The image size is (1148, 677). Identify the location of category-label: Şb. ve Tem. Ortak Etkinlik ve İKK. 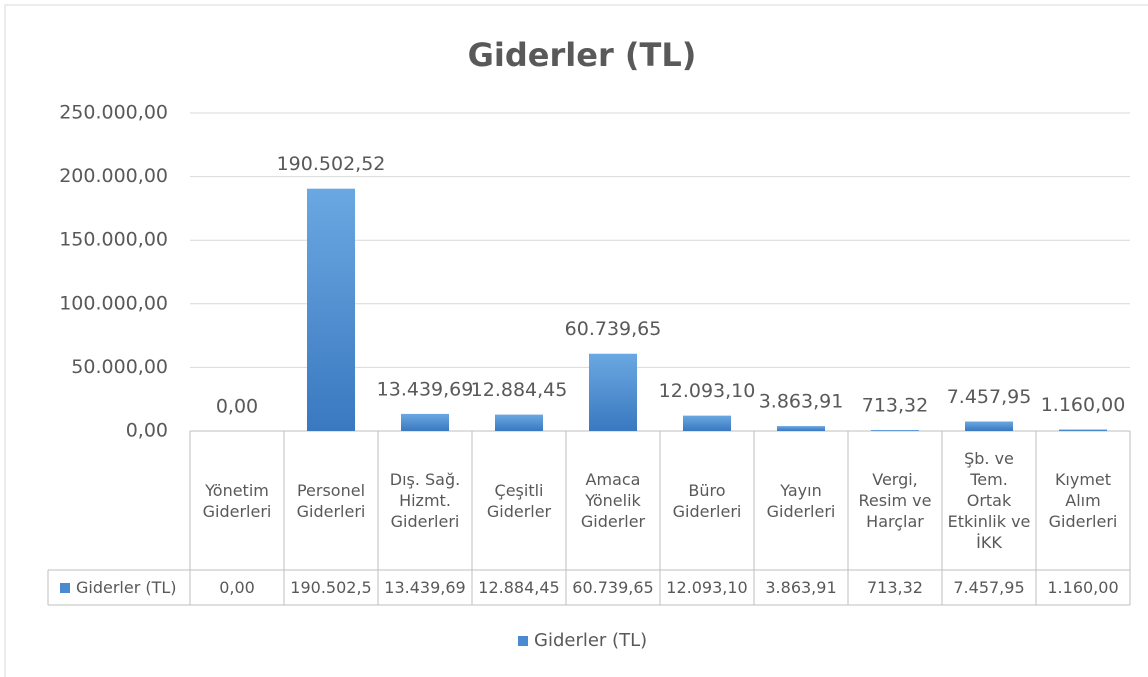
(989, 500).